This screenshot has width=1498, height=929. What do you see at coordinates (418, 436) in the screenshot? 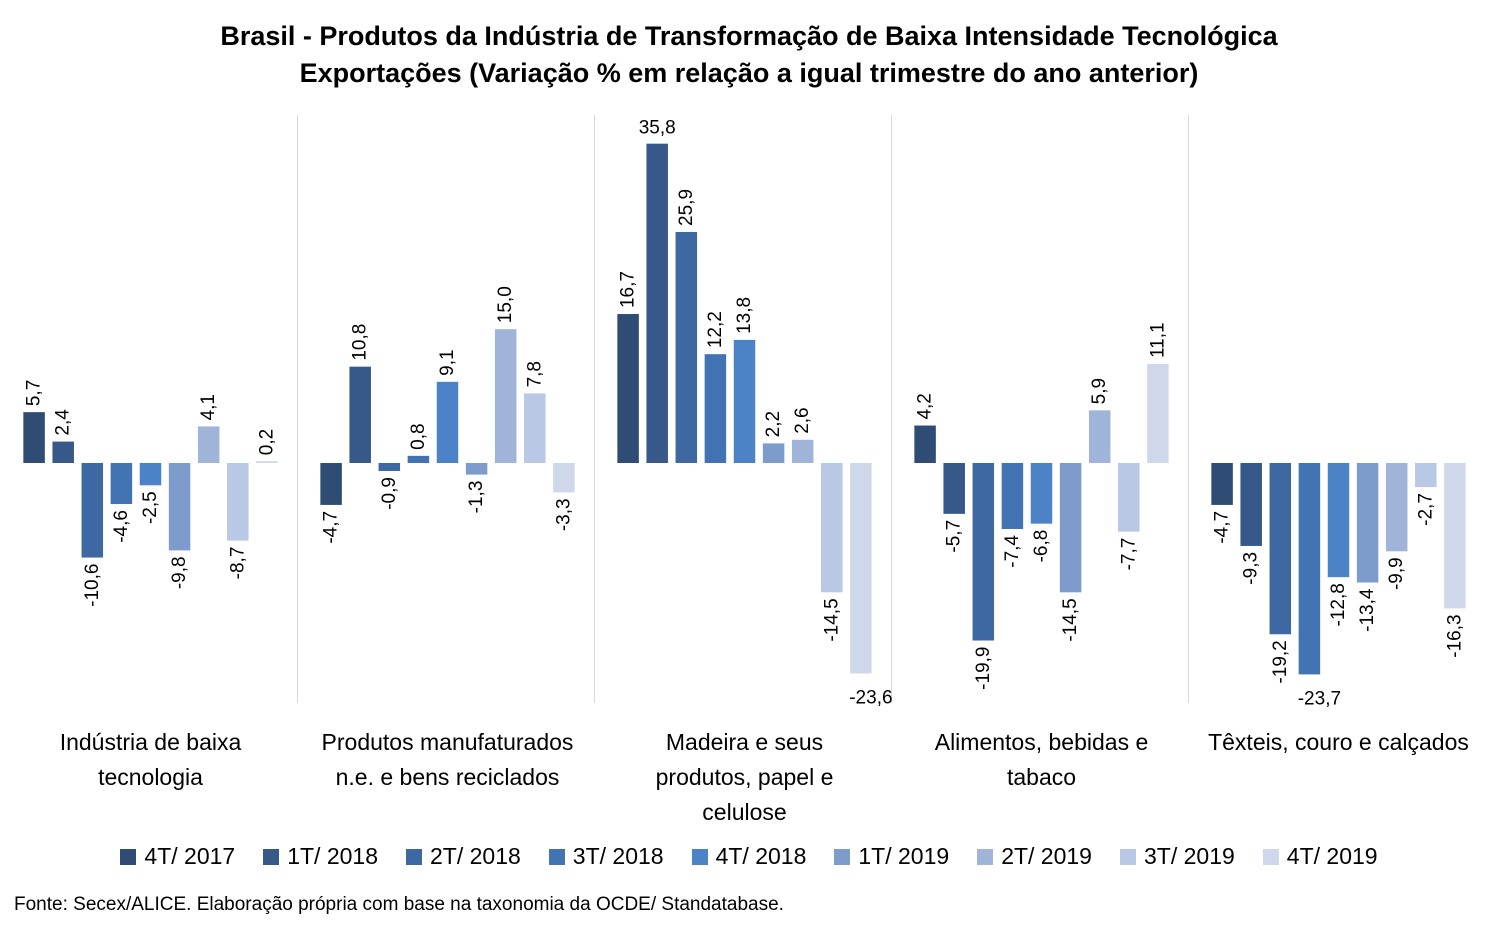
I see `data-label: 0,8` at bounding box center [418, 436].